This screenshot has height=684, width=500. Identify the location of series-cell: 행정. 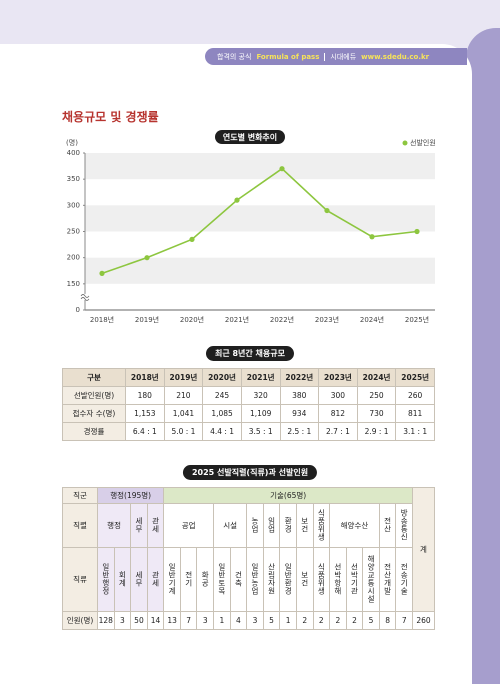
(114, 525).